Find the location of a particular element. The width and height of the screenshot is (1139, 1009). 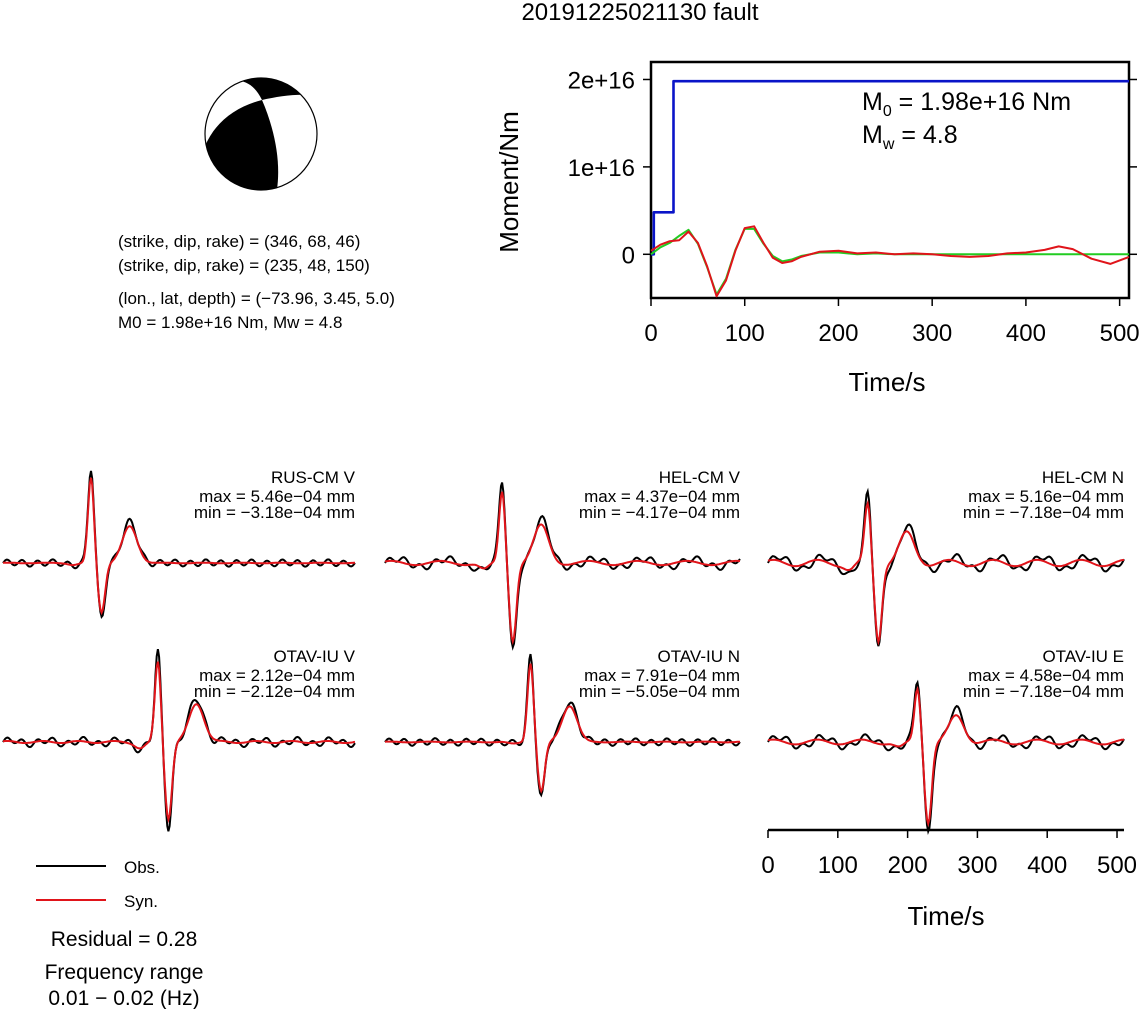

moment-plot-frame is located at coordinates (890, 180).